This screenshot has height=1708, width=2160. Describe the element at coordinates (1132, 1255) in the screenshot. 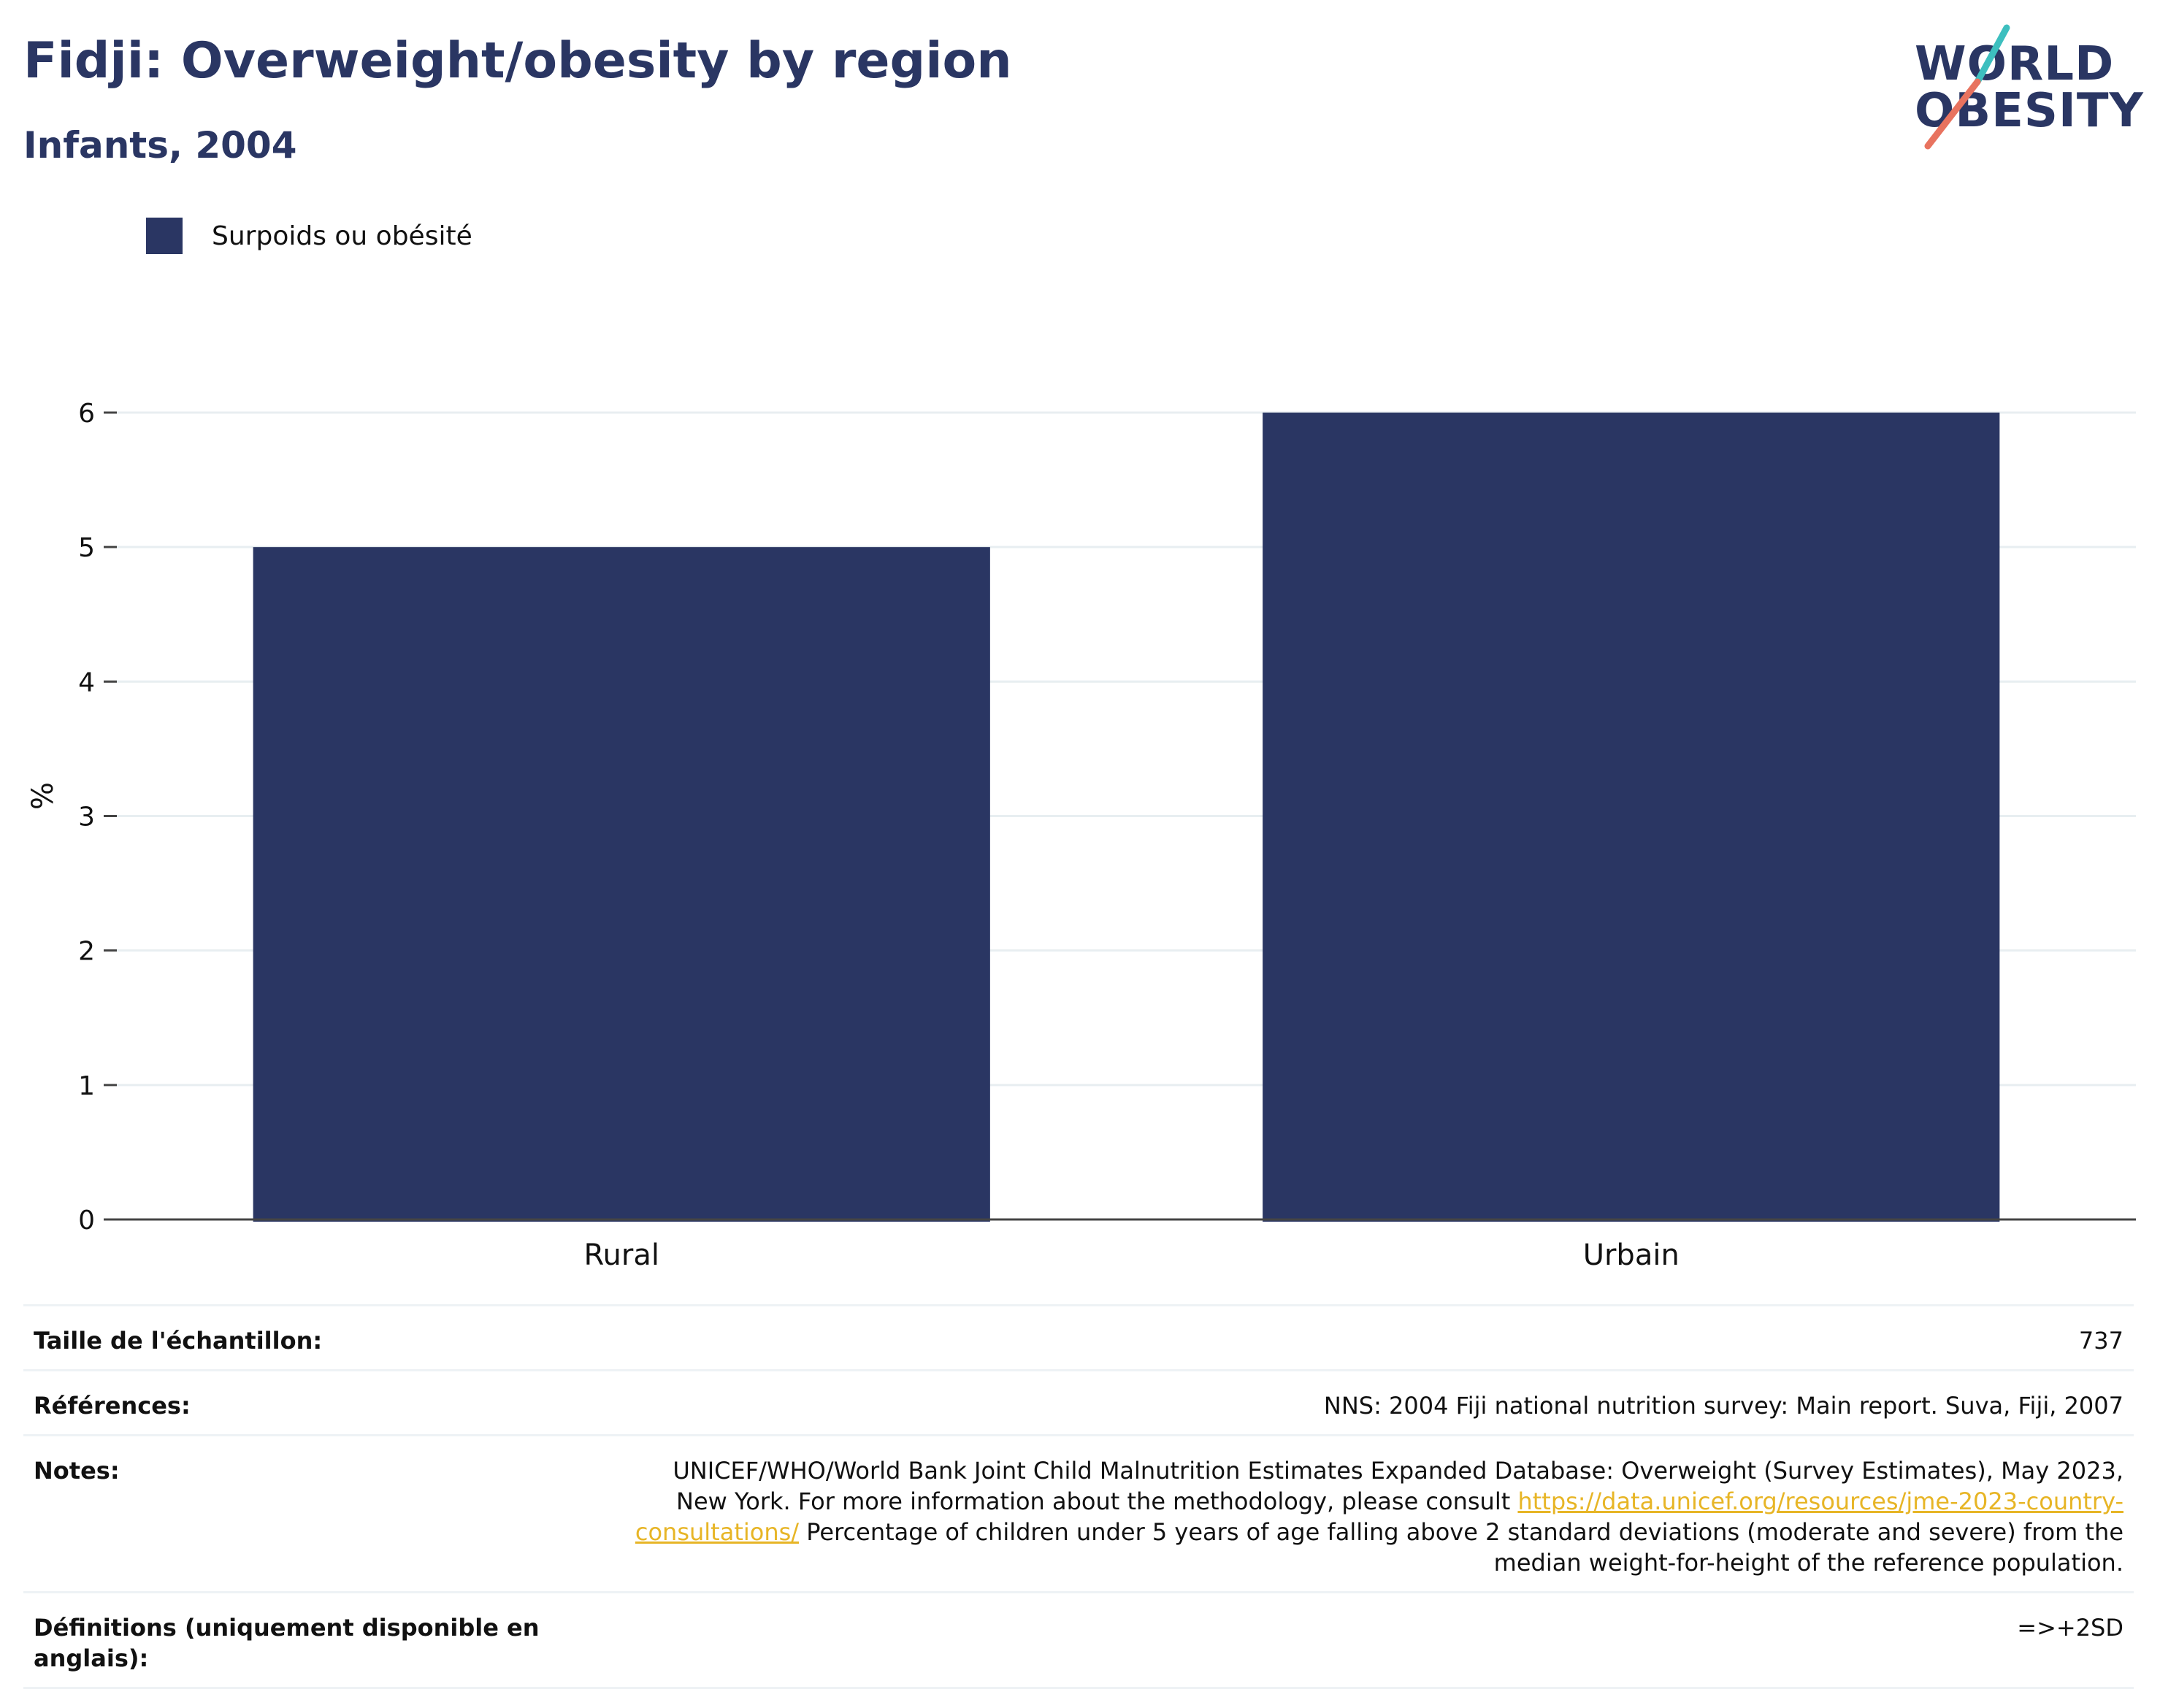

I see `x-ticks: Rural Urbain` at that location.